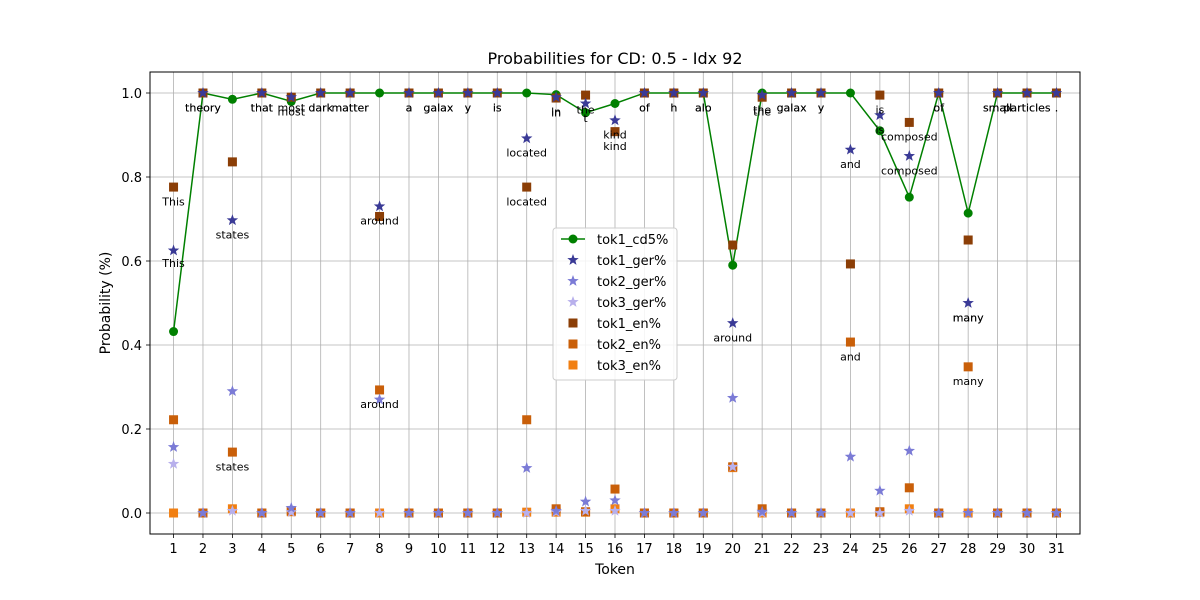 This screenshot has width=1200, height=600. I want to click on x-axis-title: Token, so click(614, 570).